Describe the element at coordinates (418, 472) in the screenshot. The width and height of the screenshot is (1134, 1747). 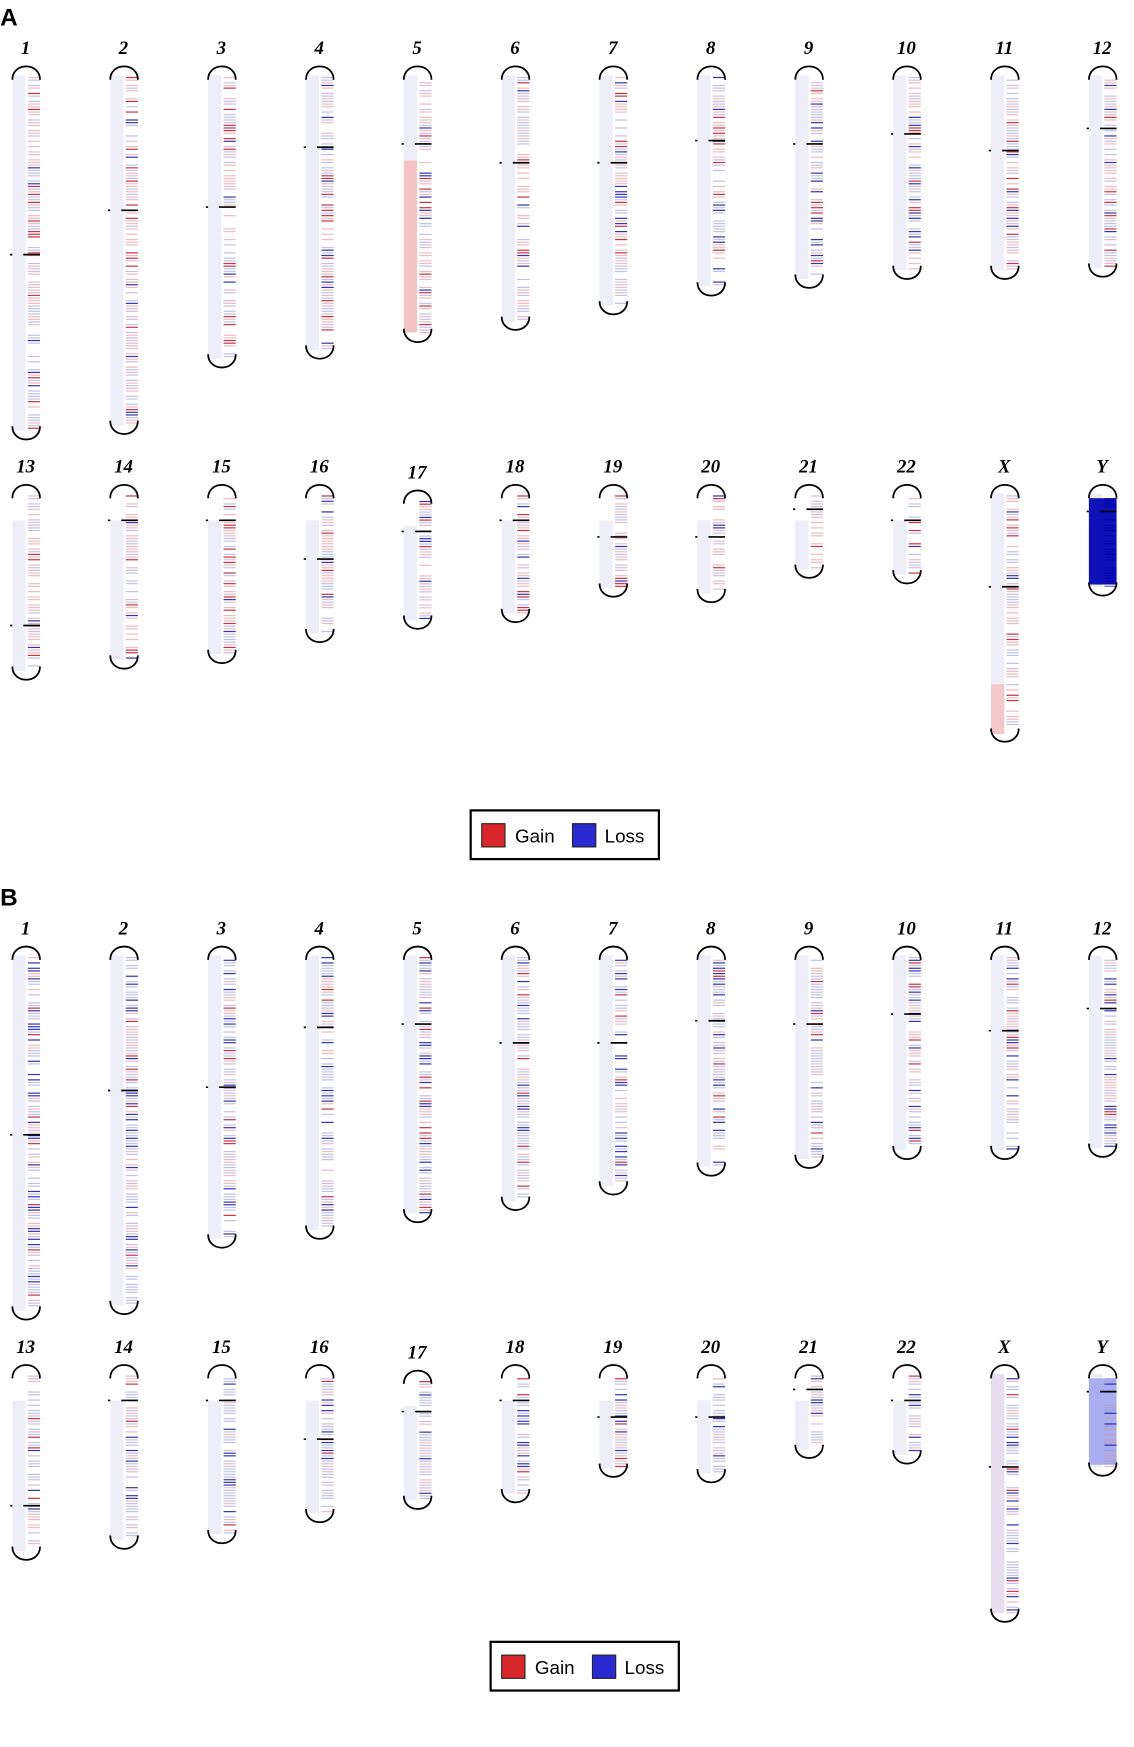
I see `chromosome-label: 17` at that location.